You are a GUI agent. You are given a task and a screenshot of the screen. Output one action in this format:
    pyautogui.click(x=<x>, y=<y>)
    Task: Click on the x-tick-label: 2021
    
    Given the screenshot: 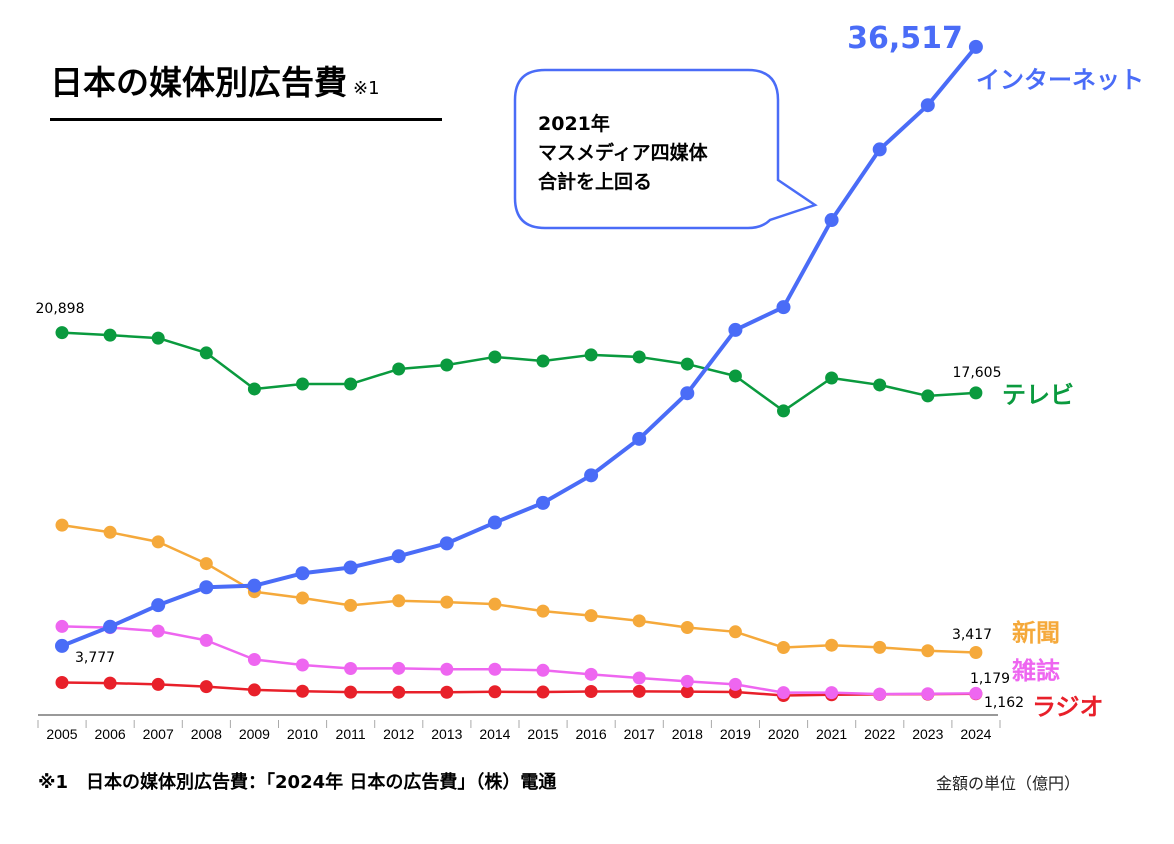 What is the action you would take?
    pyautogui.click(x=831, y=734)
    